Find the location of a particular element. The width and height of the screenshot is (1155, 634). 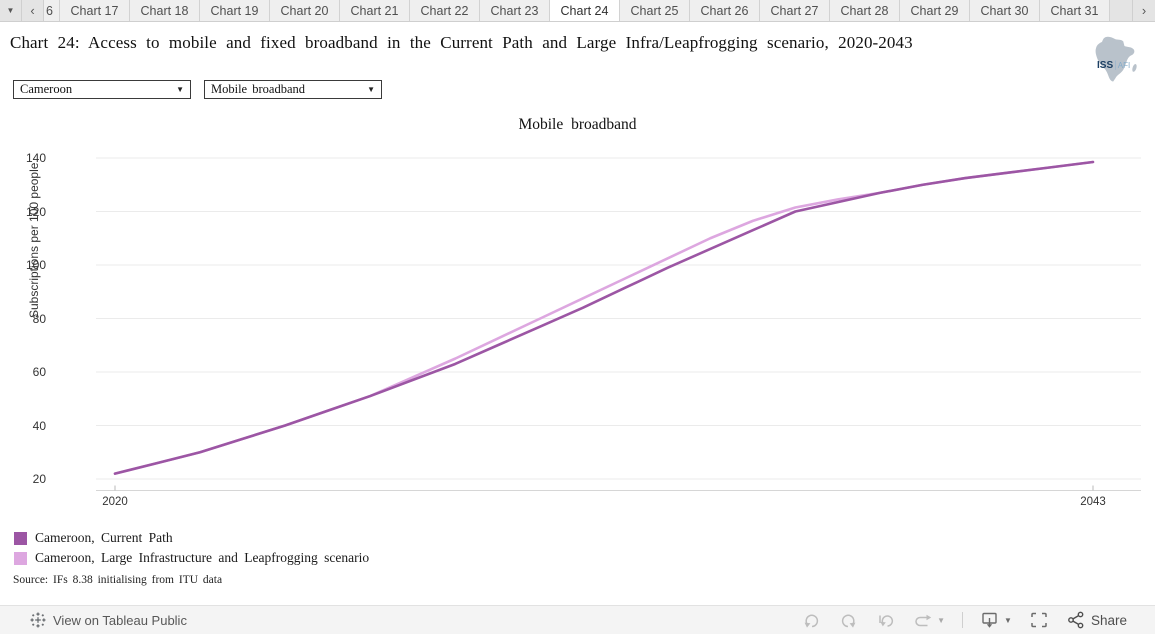

x-tick-label-2043: 2043 is located at coordinates (1093, 502).